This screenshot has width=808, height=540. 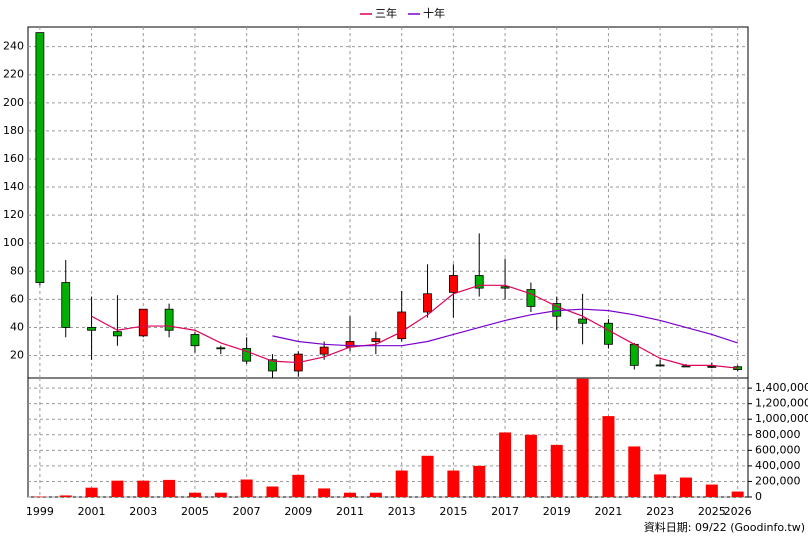 What do you see at coordinates (386, 13) in the screenshot?
I see `legend-label: 三年` at bounding box center [386, 13].